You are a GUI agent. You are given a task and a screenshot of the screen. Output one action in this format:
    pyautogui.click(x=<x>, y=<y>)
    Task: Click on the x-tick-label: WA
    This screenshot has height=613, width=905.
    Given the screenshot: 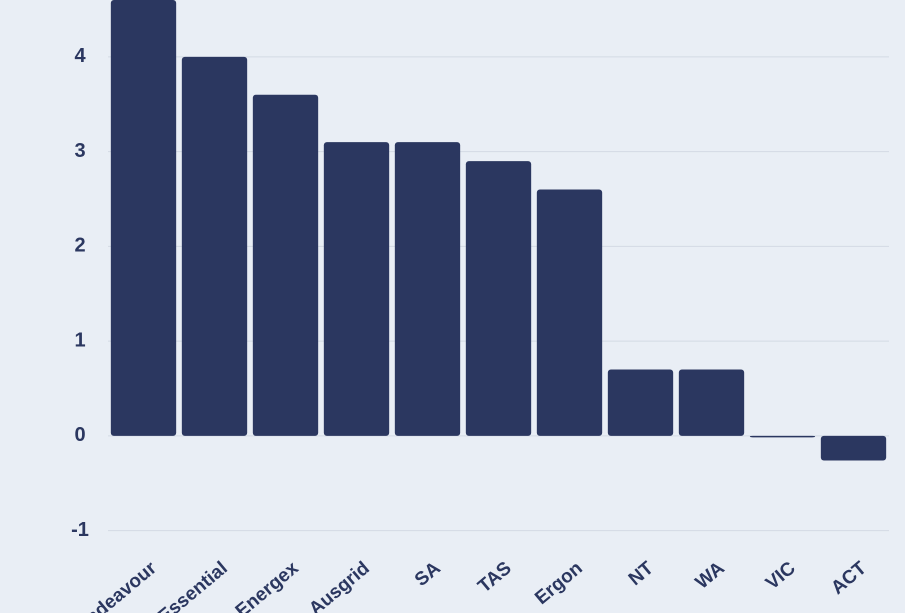 What is the action you would take?
    pyautogui.click(x=710, y=576)
    